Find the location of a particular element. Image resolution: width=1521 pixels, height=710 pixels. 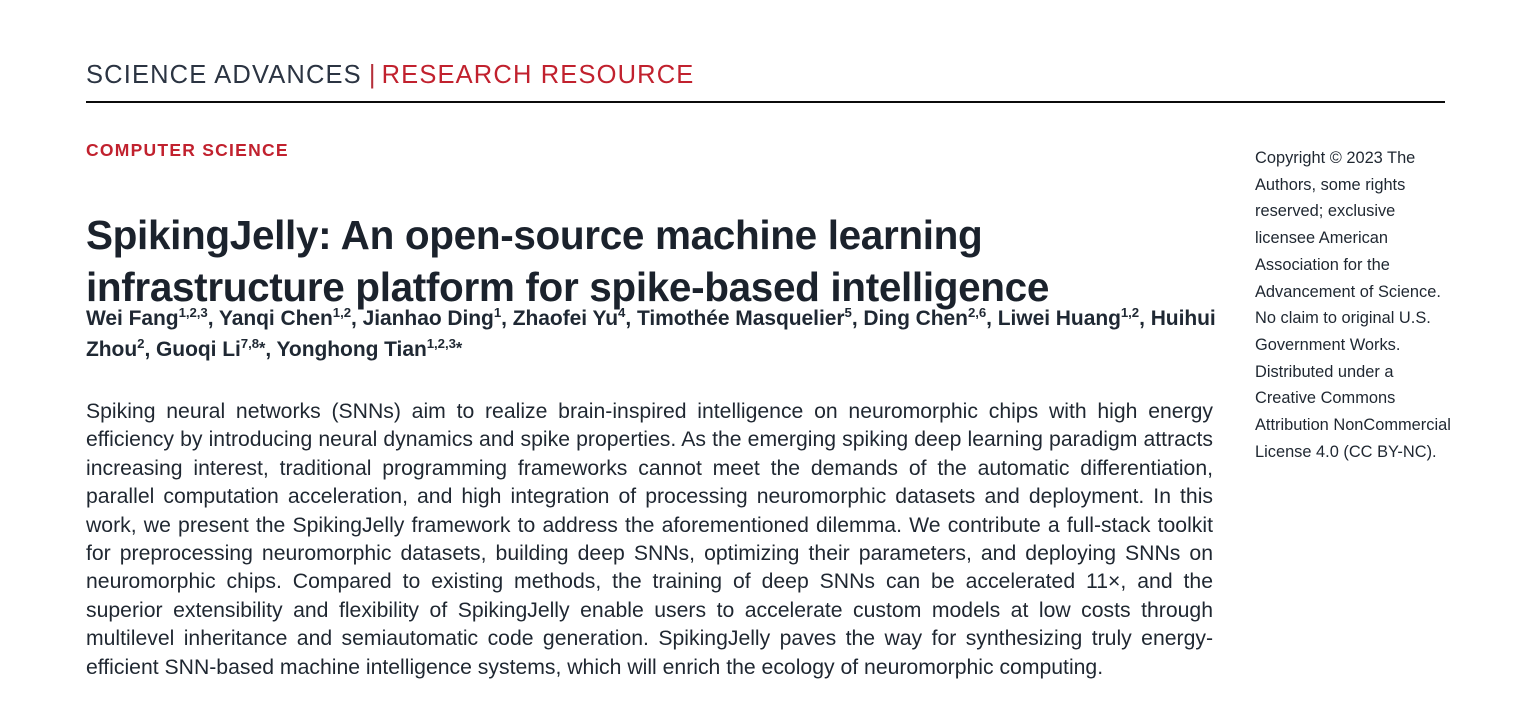

author-affiliation-marks: 5 is located at coordinates (848, 312).